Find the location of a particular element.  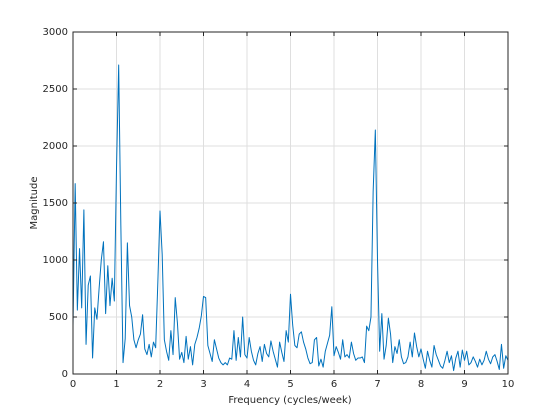

x-tick-label: 4 is located at coordinates (247, 384).